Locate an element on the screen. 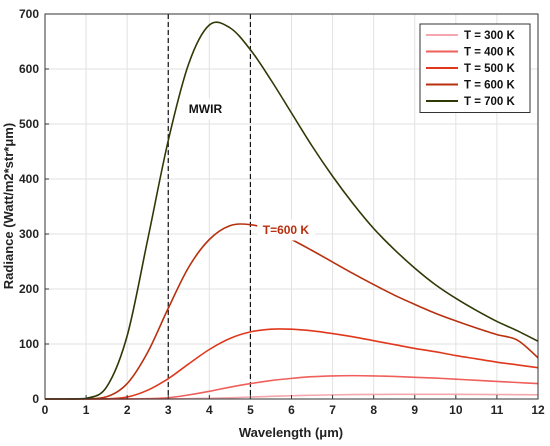 The height and width of the screenshot is (446, 550). y-tick-label: 700 is located at coordinates (29, 14).